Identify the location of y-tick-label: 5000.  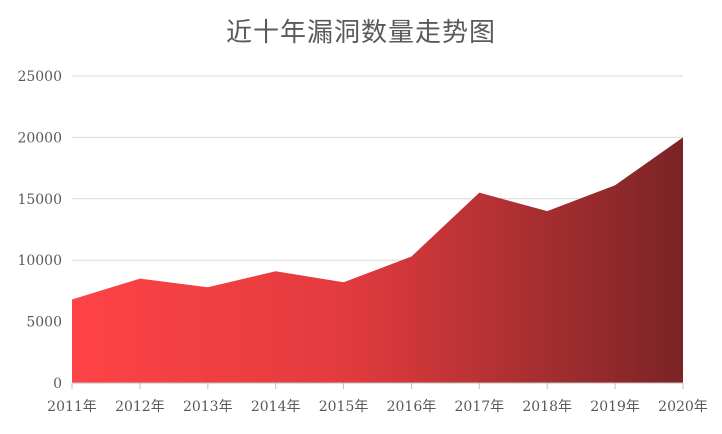
(44, 323).